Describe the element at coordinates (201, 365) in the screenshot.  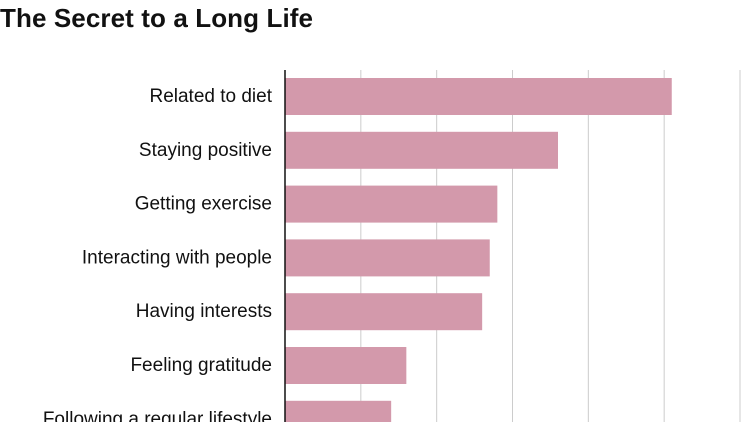
I see `category-label: Feeling gratitude` at that location.